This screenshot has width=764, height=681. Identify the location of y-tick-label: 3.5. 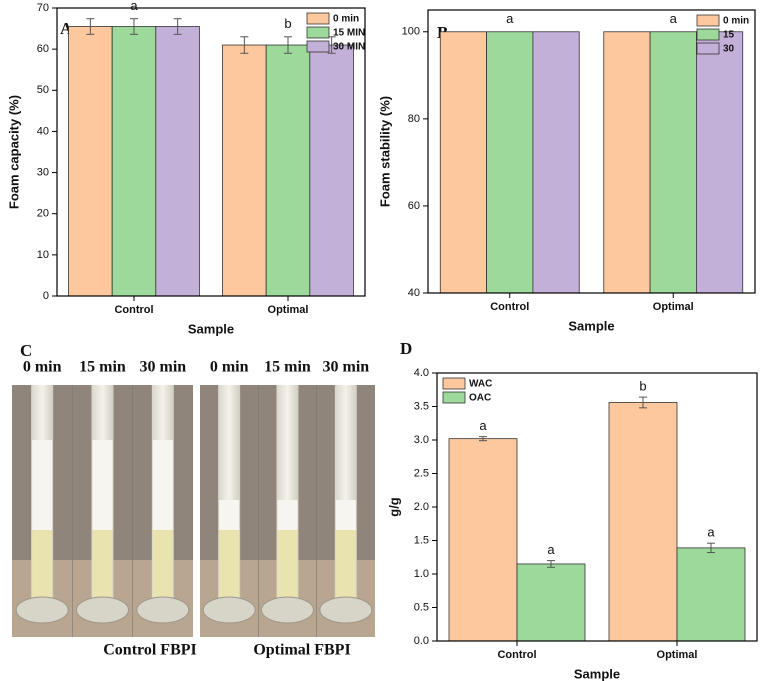
(421, 406).